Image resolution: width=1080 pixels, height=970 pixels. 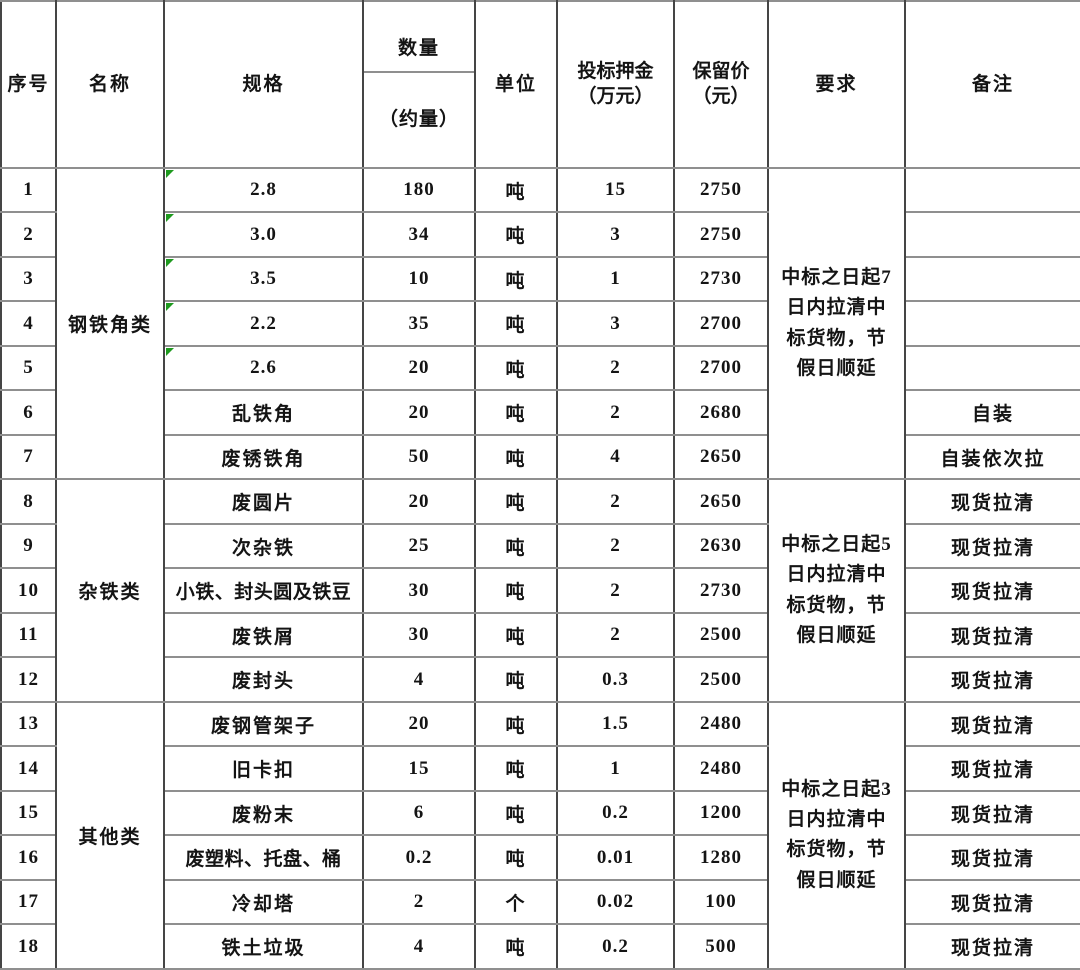 I want to click on cell-quantity: 2, so click(x=419, y=902).